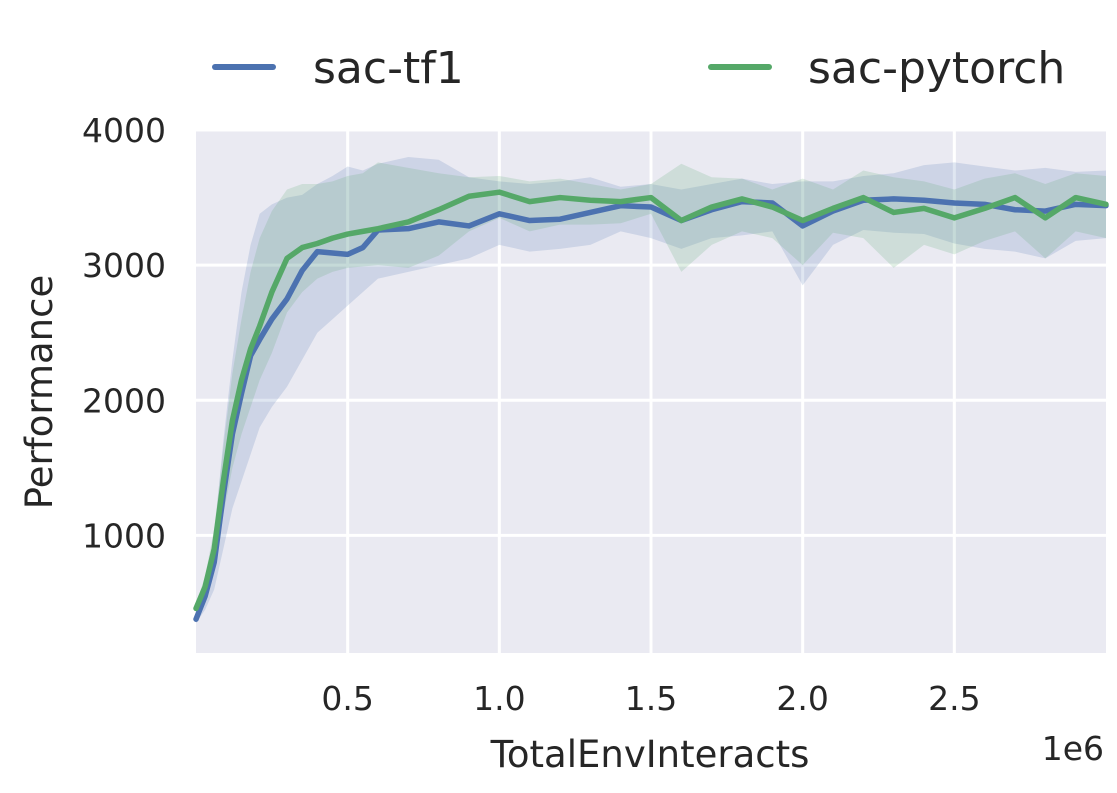 The height and width of the screenshot is (793, 1117). I want to click on legend: sac-tf1 sac-pytorch, so click(638, 68).